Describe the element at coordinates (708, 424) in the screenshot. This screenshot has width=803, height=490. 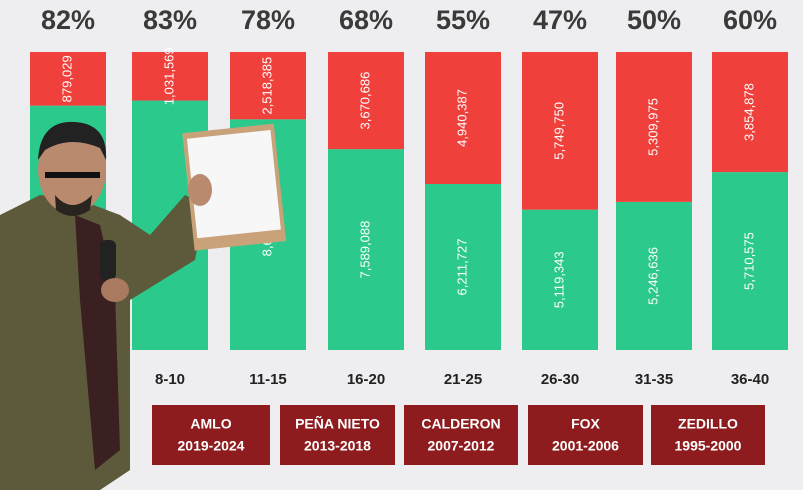
I see `period-name: ZEDILLO` at that location.